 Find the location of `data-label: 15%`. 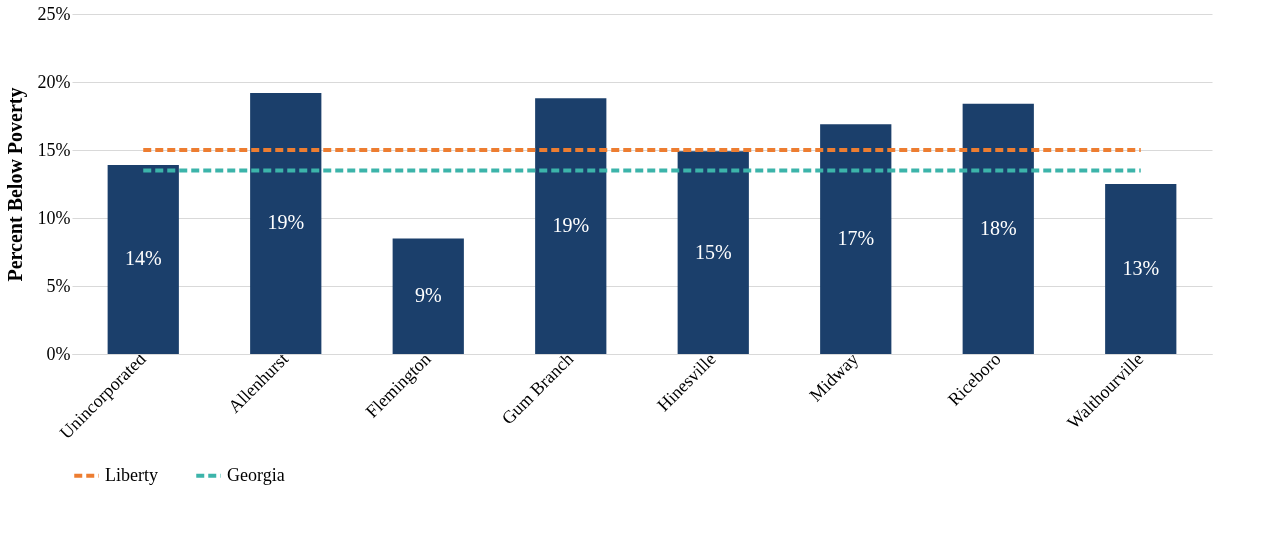

data-label: 15% is located at coordinates (713, 251).